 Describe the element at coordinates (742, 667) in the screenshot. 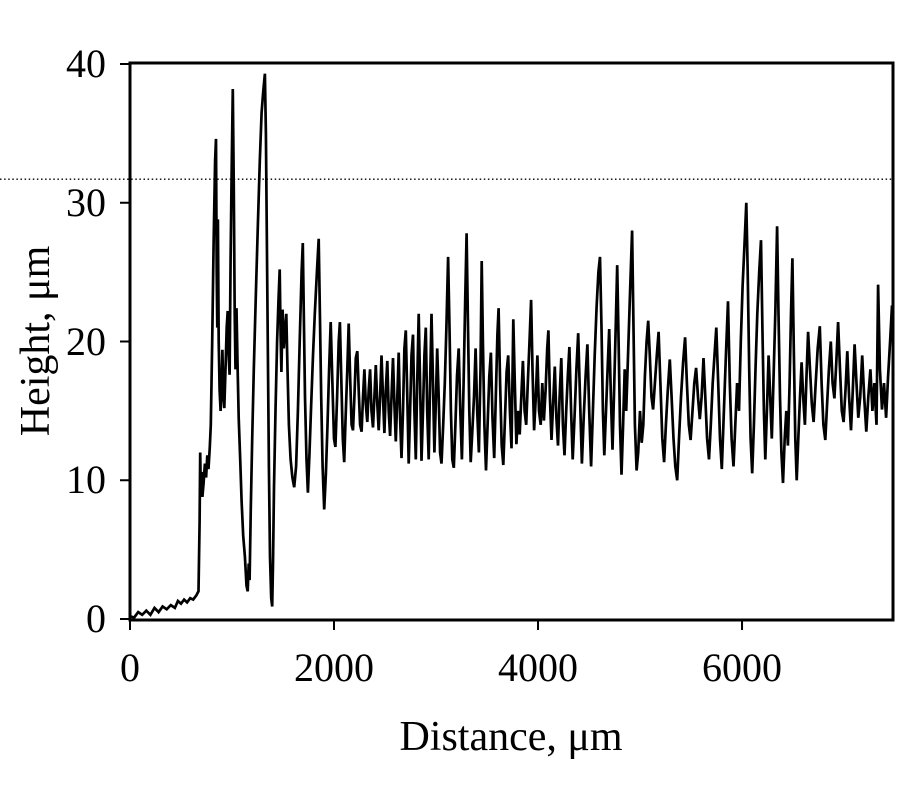

I see `x-tick-label-6000: 6000` at that location.